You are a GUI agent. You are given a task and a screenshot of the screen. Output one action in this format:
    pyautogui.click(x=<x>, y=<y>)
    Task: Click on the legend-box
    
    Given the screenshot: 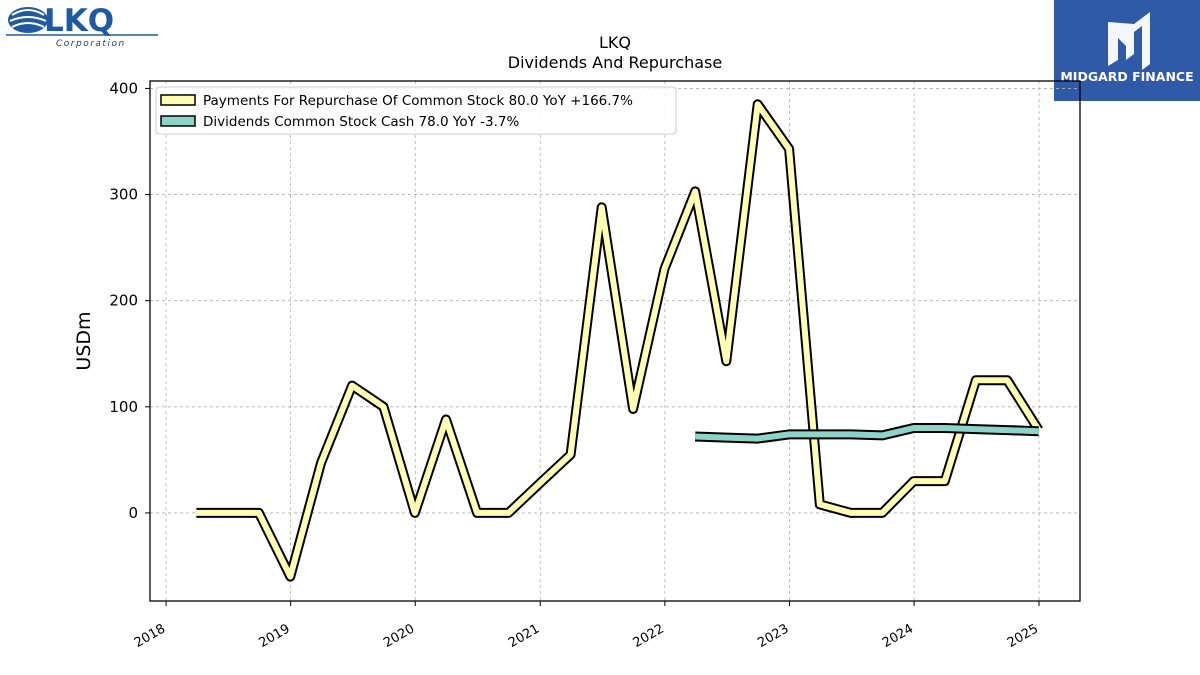 What is the action you would take?
    pyautogui.click(x=416, y=110)
    